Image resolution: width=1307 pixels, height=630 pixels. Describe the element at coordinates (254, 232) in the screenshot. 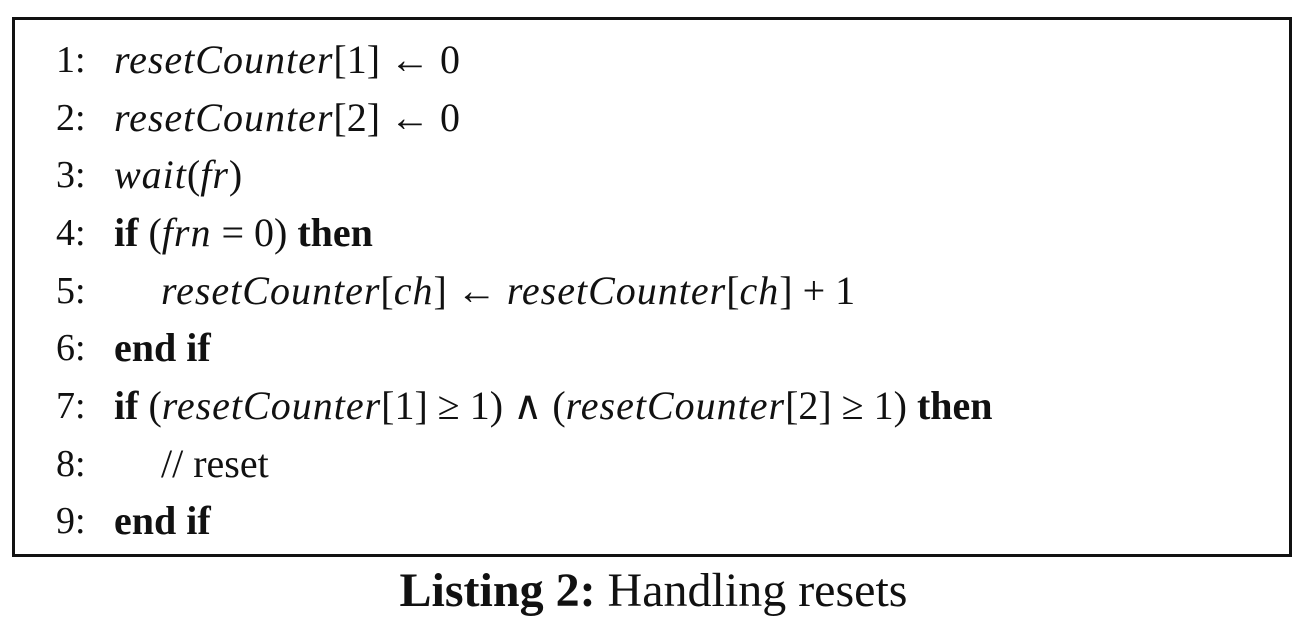

I see `code-token: = 0)` at that location.